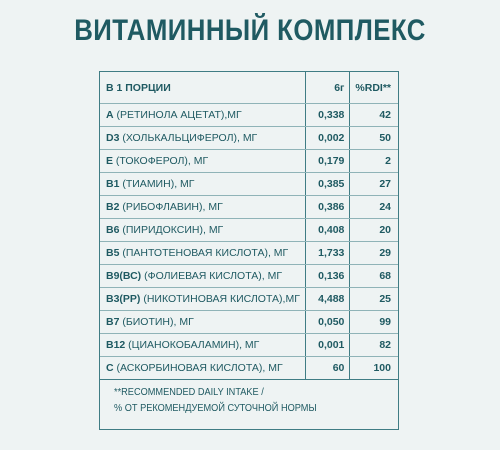  What do you see at coordinates (328, 253) in the screenshot?
I see `vitamin-amount: 1,733` at bounding box center [328, 253].